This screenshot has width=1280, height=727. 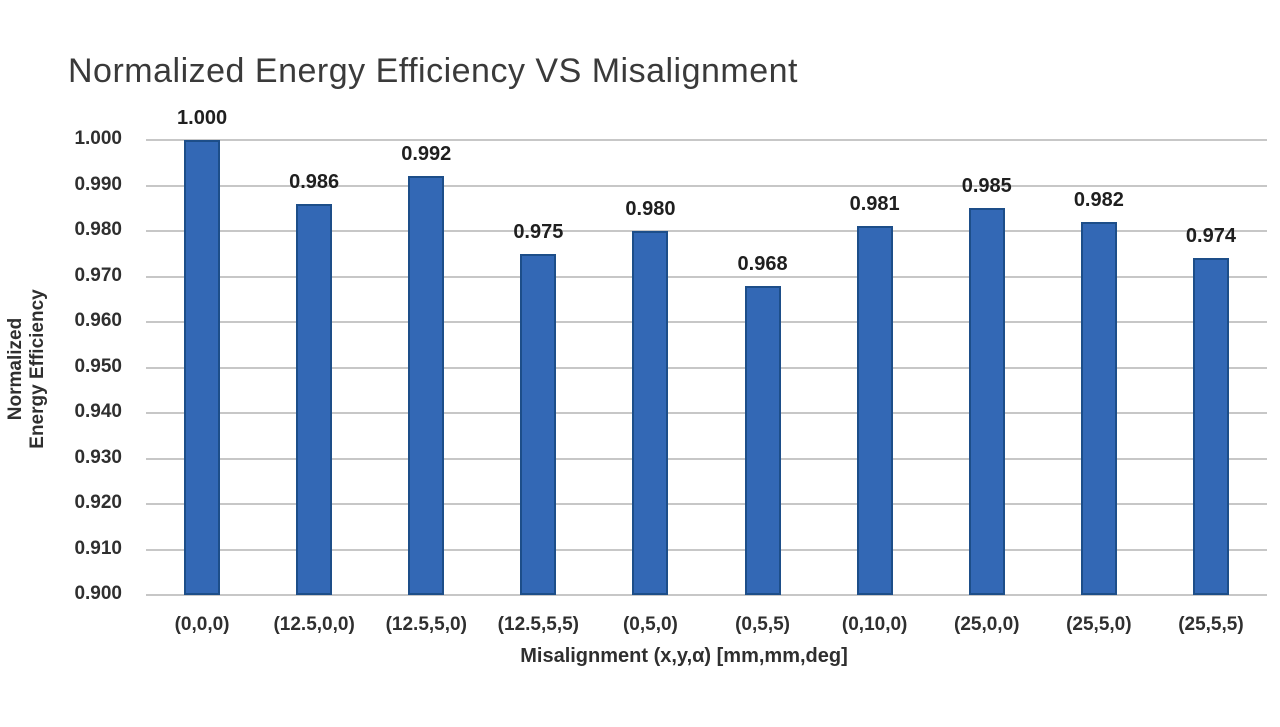 I want to click on y-tick-label: 0.940, so click(x=98, y=411).